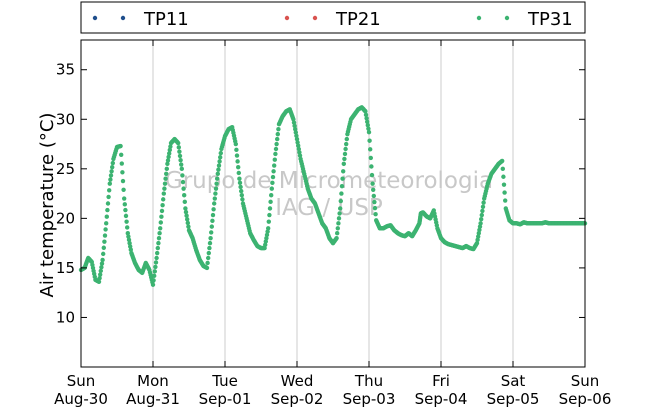  I want to click on y-tick-label: 10, so click(65, 317).